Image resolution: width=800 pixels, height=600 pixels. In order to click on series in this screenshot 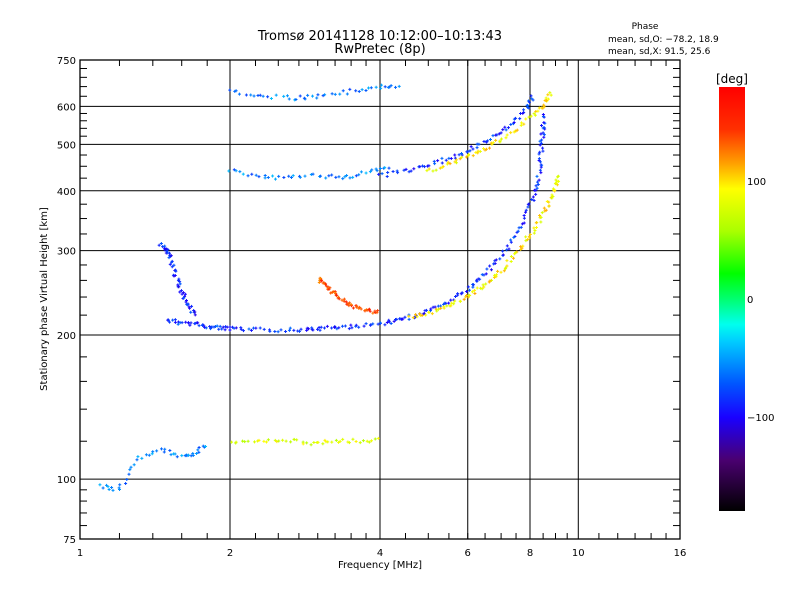, I will do `click(484, 247)`.